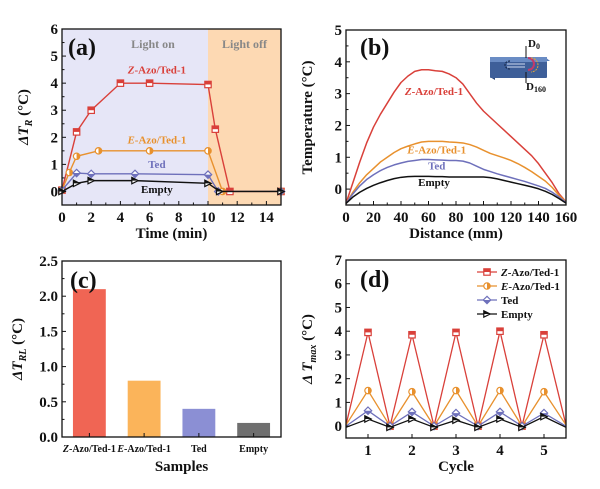 Image resolution: width=600 pixels, height=489 pixels. Describe the element at coordinates (374, 280) in the screenshot. I see `panel-label-d: (d)` at that location.